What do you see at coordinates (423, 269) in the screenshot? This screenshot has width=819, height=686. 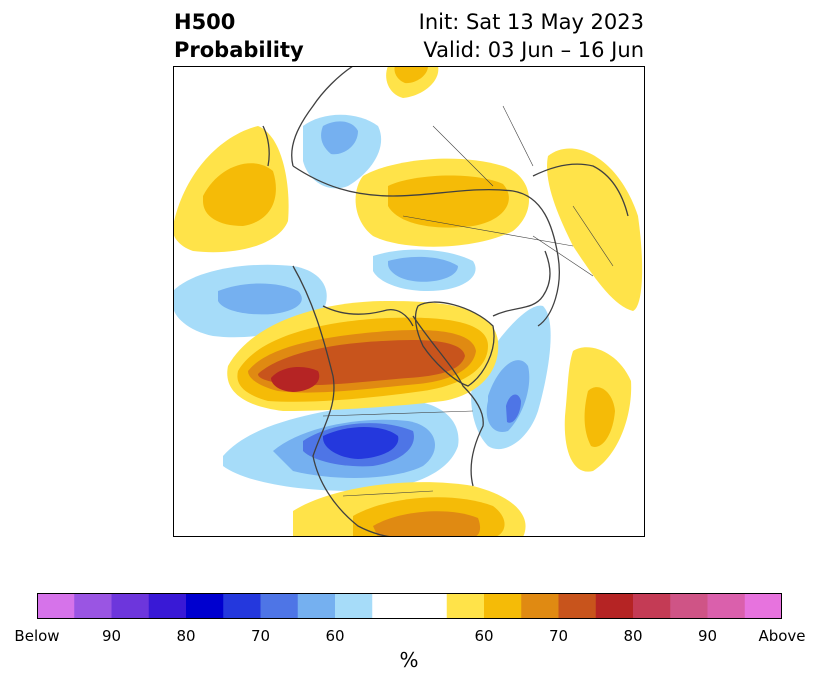 I see `below-region-bering-core` at bounding box center [423, 269].